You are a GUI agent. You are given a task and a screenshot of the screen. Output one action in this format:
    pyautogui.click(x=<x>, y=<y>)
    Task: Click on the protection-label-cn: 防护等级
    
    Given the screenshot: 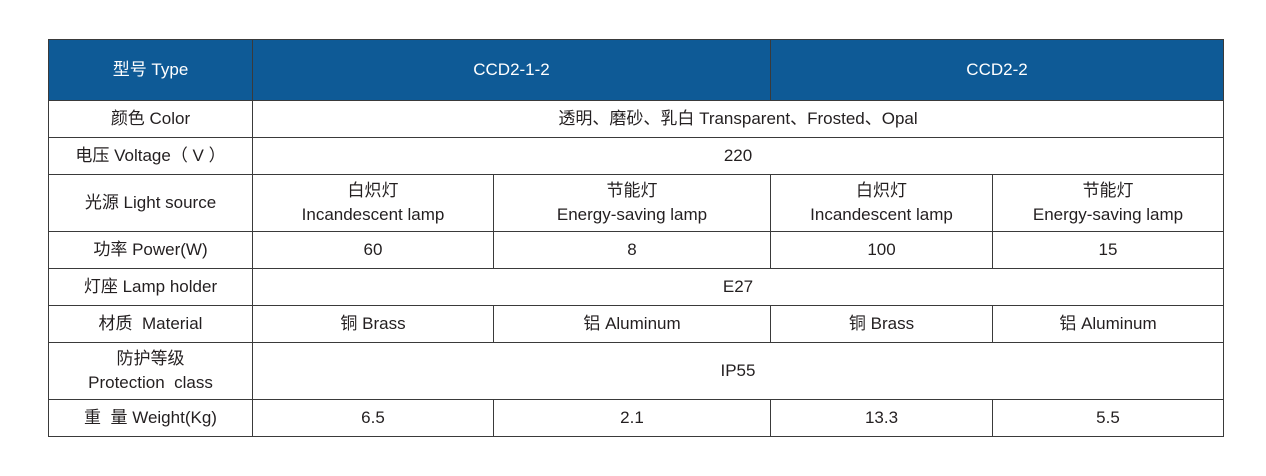 What is the action you would take?
    pyautogui.click(x=150, y=358)
    